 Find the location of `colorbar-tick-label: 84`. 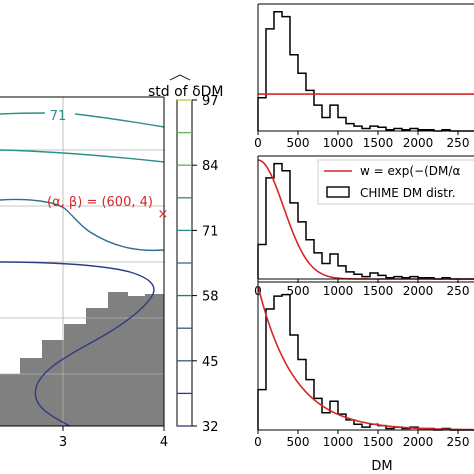

colorbar-tick-label: 84 is located at coordinates (210, 166).